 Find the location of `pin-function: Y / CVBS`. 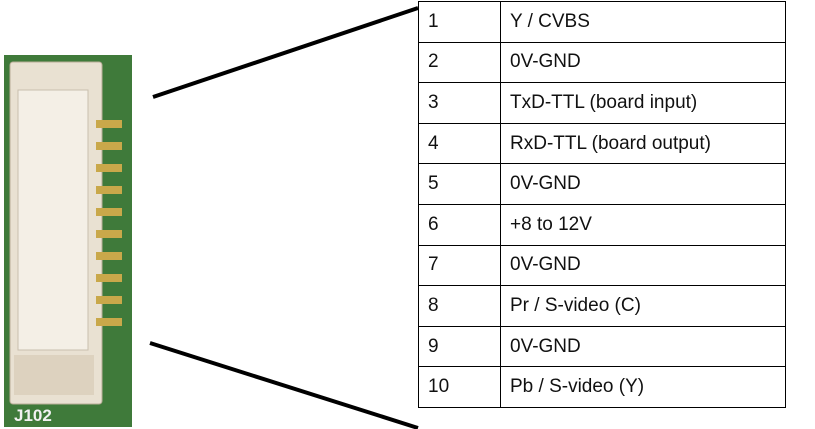

pin-function: Y / CVBS is located at coordinates (643, 22).